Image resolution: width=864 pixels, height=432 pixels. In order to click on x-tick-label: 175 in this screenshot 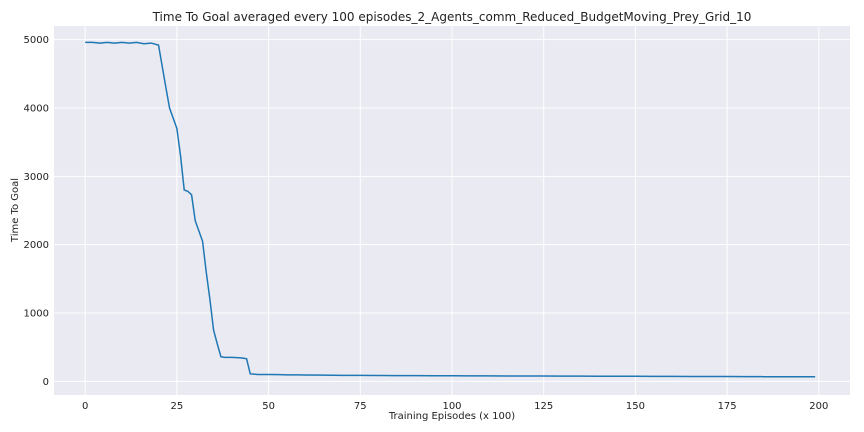, I will do `click(727, 406)`.